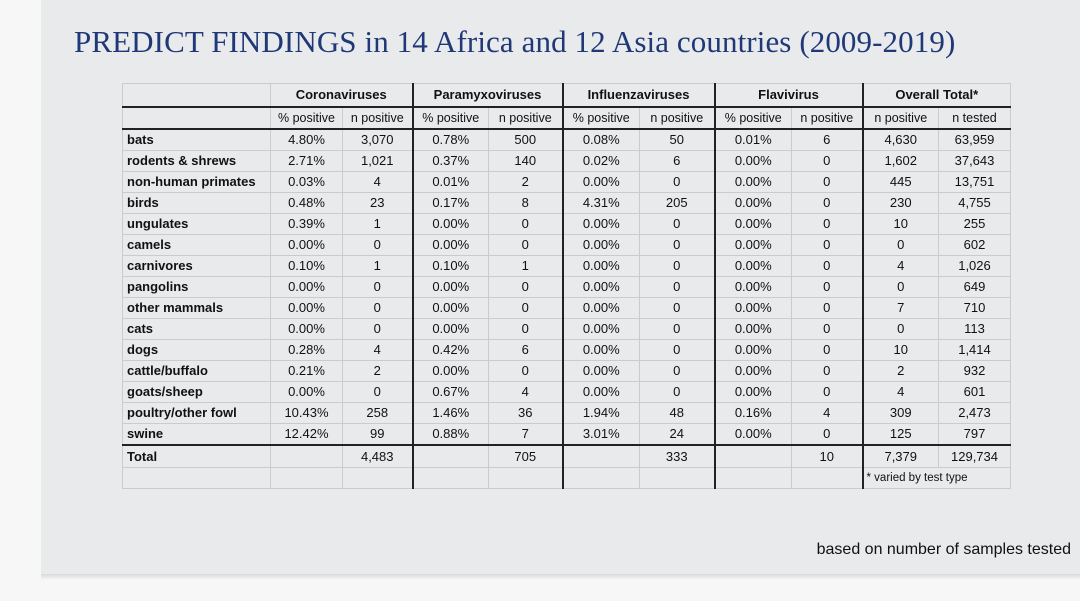 The image size is (1080, 601). What do you see at coordinates (526, 266) in the screenshot?
I see `value-cell: 1` at bounding box center [526, 266].